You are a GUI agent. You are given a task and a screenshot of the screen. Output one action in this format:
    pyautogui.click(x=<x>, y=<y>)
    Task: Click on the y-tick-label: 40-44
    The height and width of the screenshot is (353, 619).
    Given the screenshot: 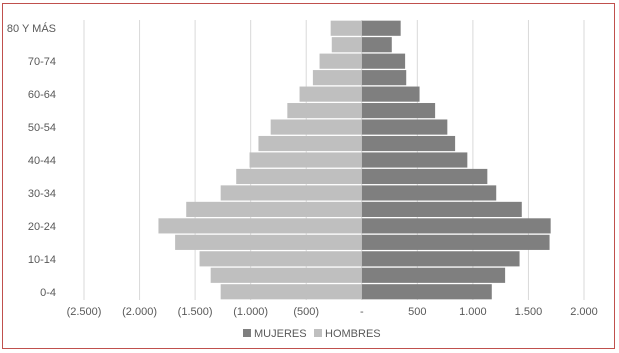 What is the action you would take?
    pyautogui.click(x=42, y=161)
    